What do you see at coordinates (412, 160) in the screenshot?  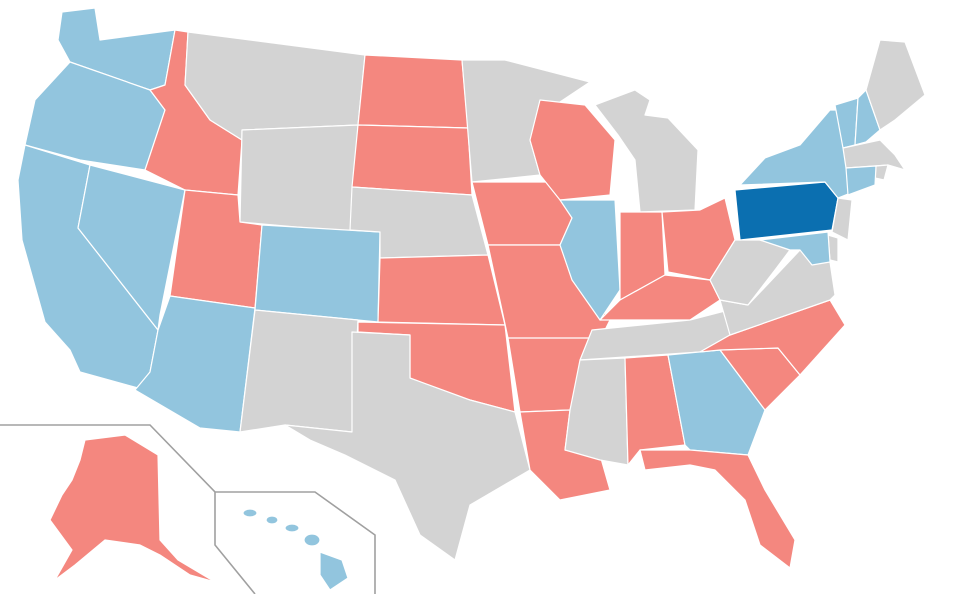 I see `state-sd` at bounding box center [412, 160].